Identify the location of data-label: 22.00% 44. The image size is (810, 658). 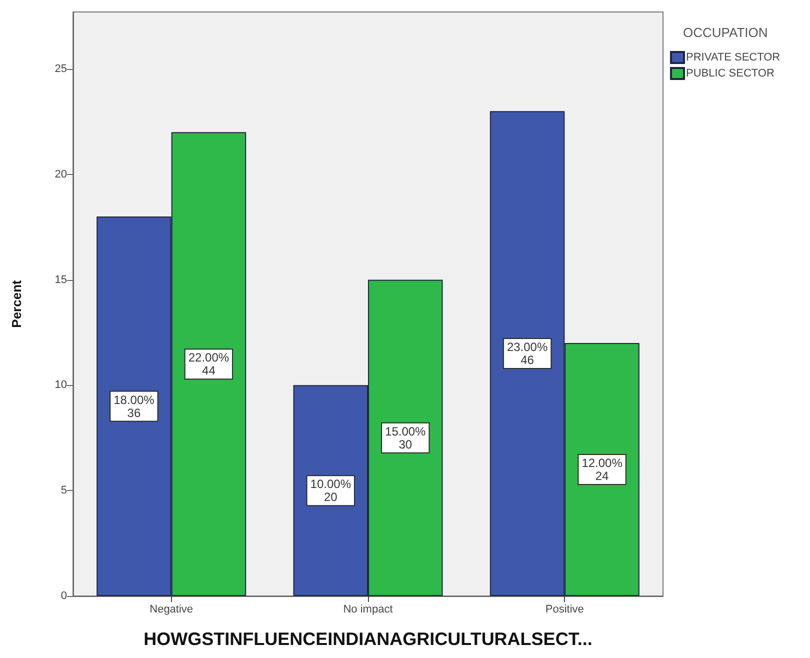
(209, 364).